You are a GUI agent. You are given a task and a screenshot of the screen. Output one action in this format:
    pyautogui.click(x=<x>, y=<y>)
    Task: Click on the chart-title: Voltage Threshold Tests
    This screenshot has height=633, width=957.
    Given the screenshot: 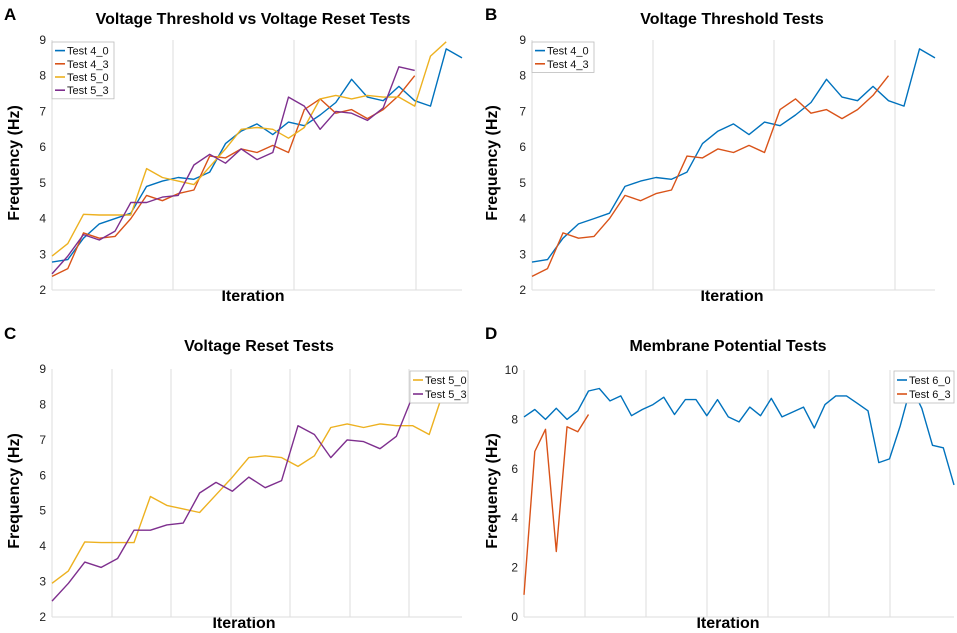 What is the action you would take?
    pyautogui.click(x=732, y=19)
    